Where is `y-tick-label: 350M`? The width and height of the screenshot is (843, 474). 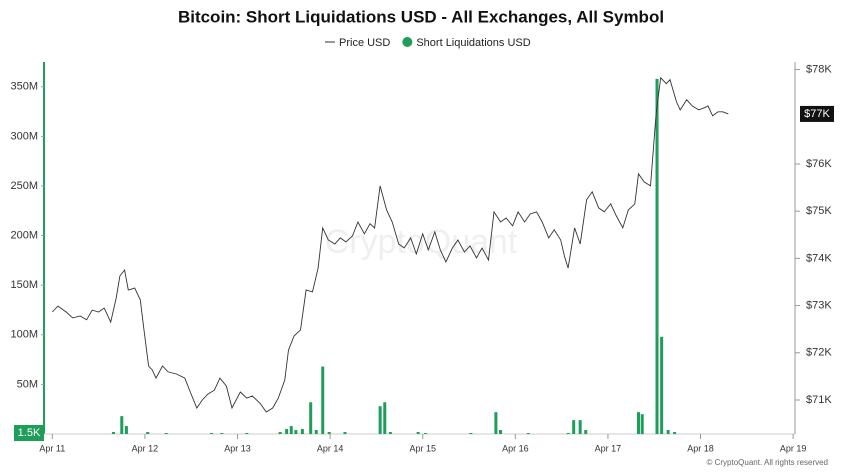 y-tick-label: 350M is located at coordinates (24, 87).